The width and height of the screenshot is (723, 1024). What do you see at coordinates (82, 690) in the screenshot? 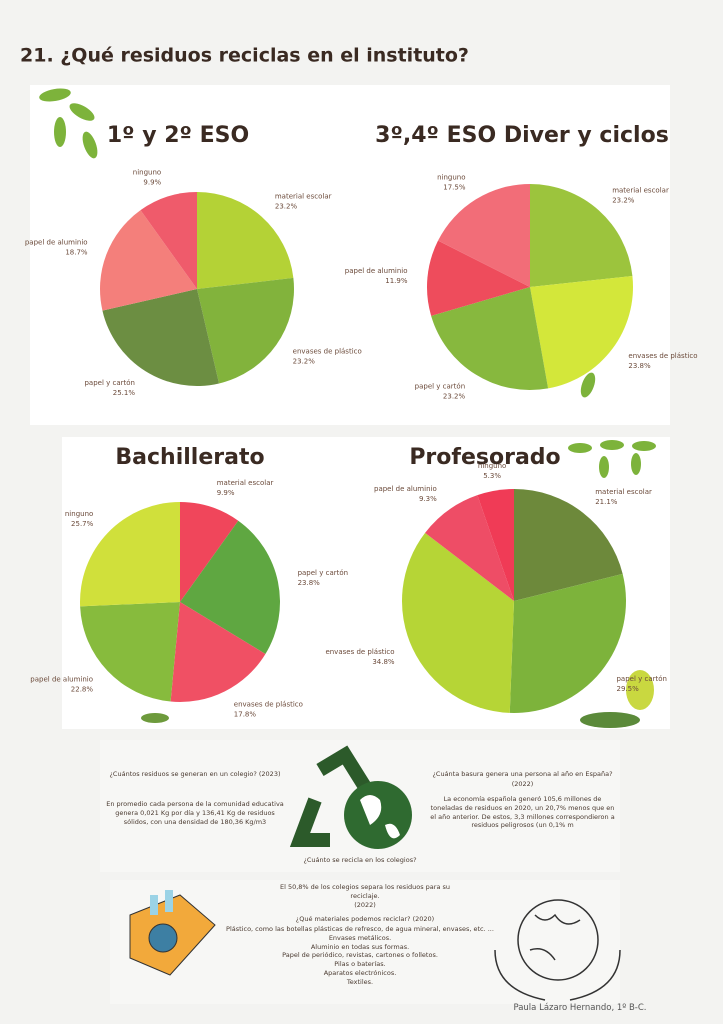
I see `slice-value: 22.8%` at bounding box center [82, 690].